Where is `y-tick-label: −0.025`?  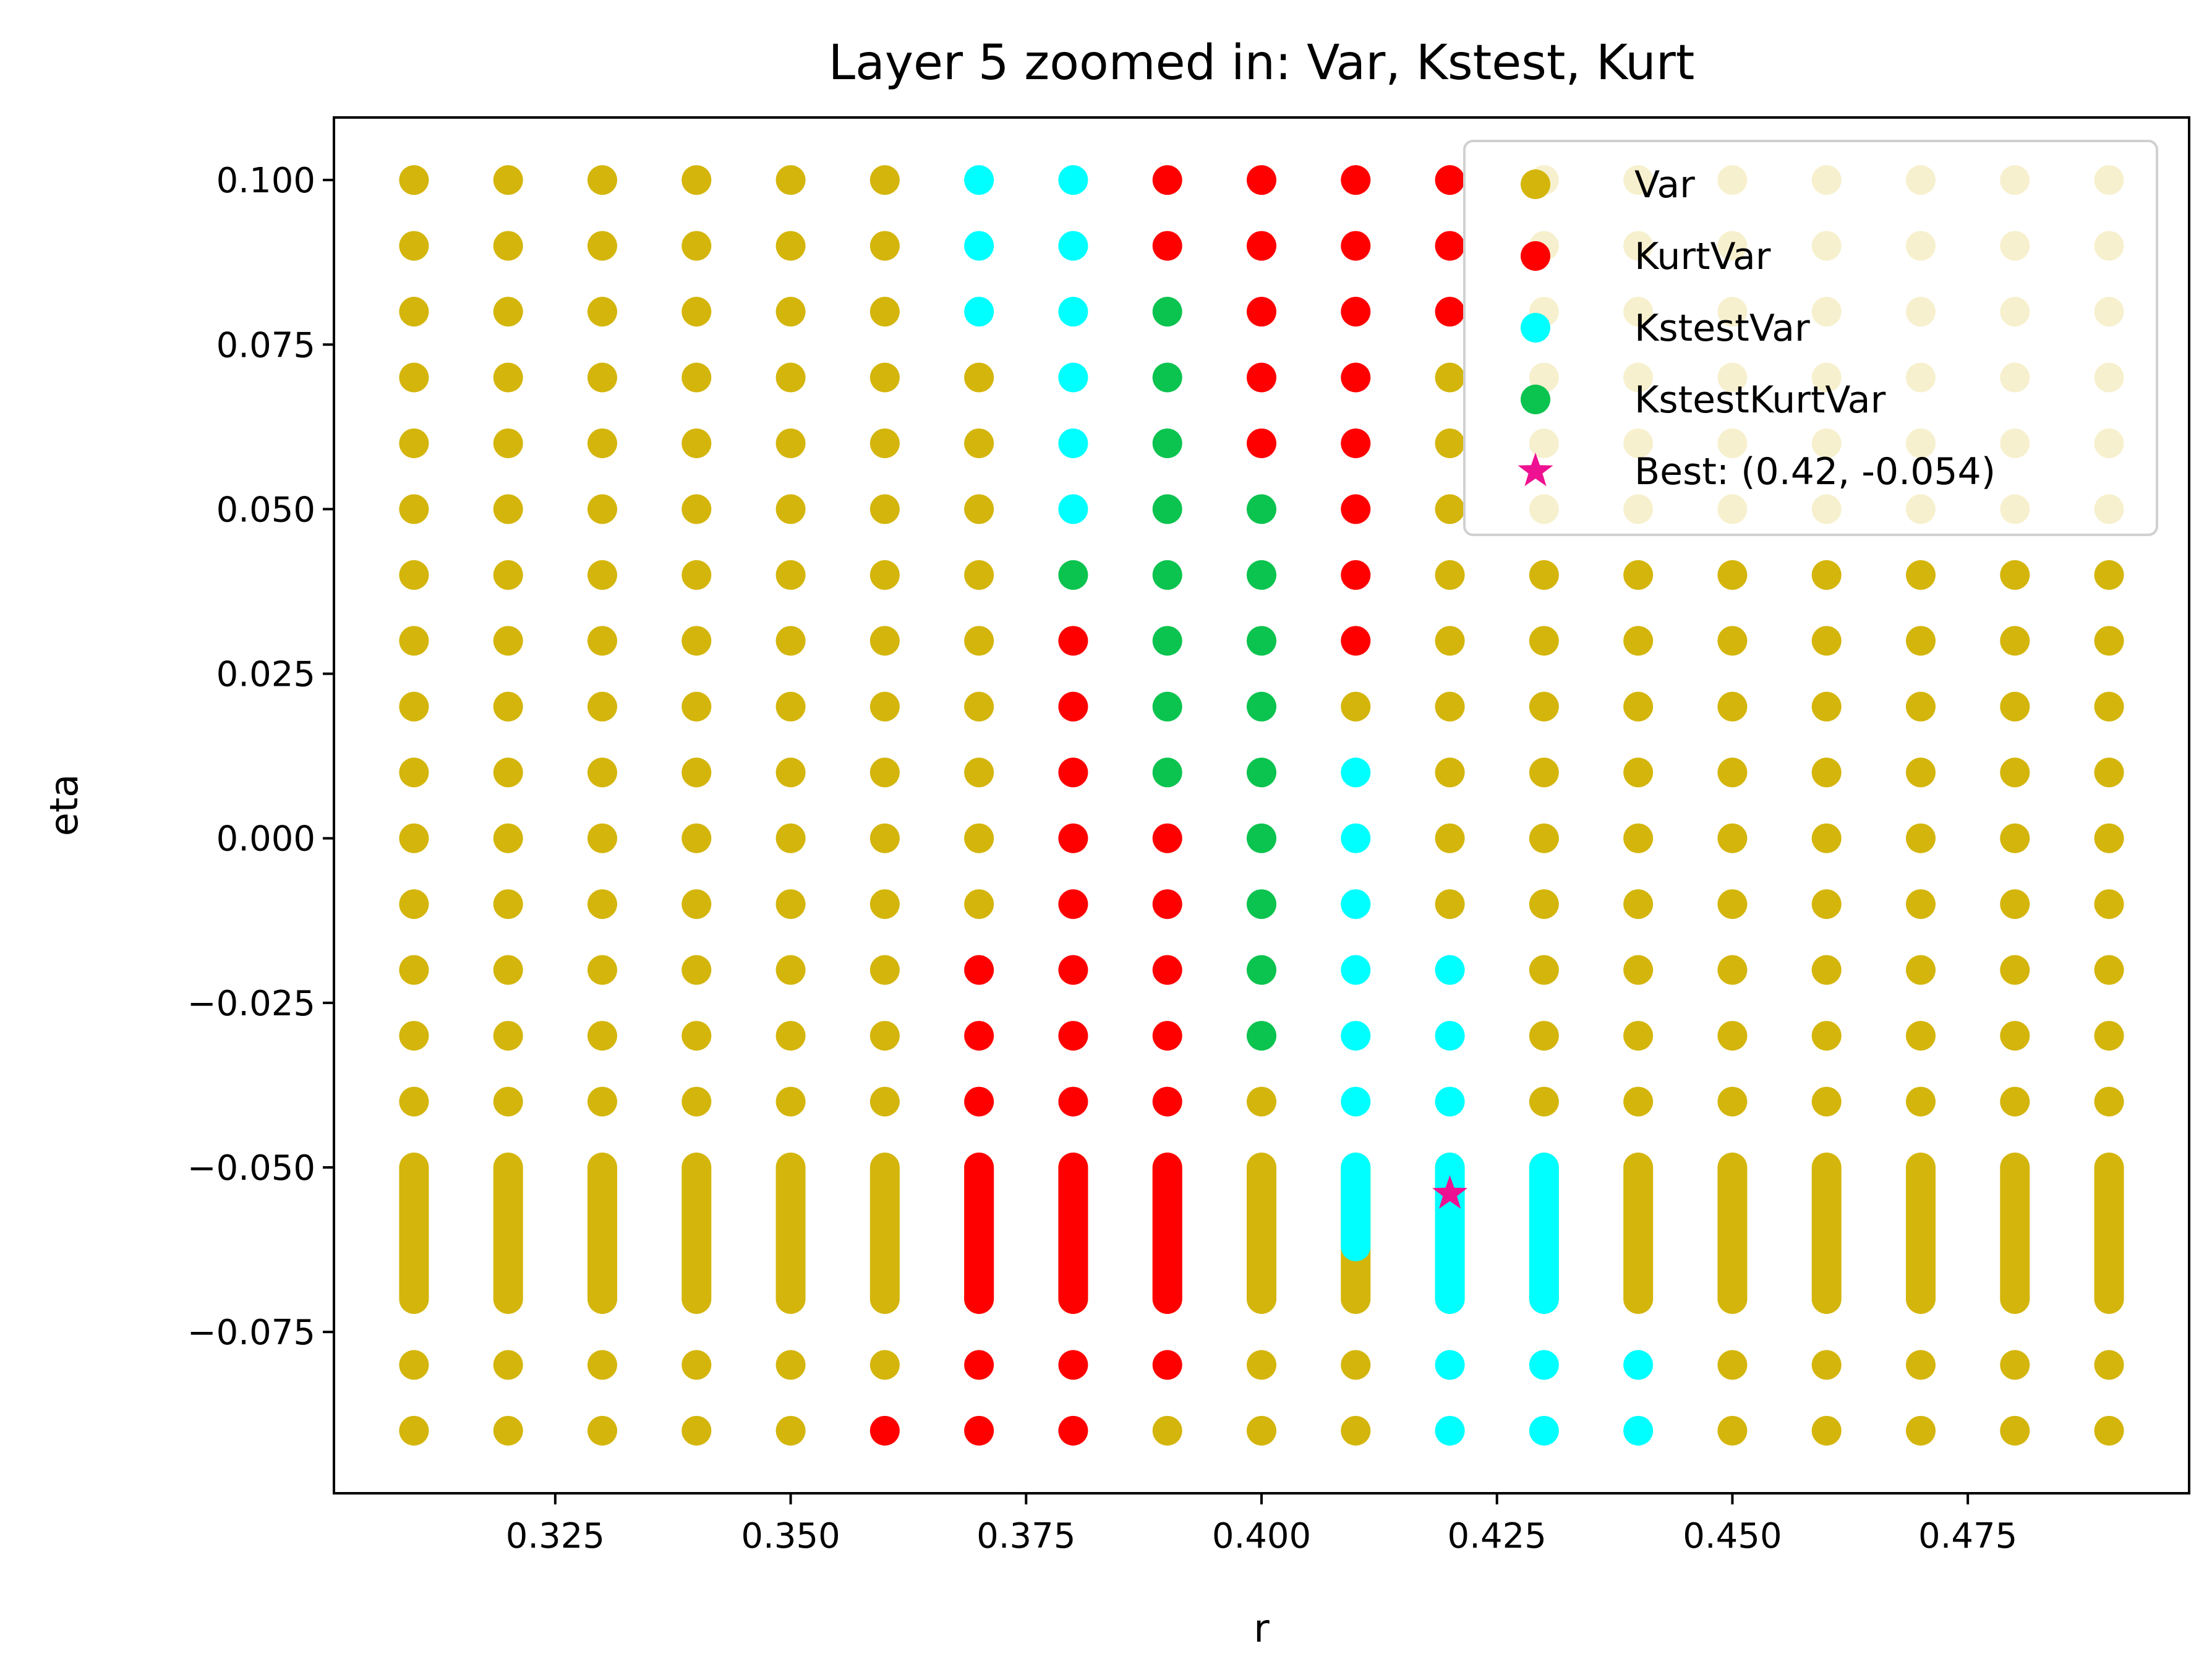
y-tick-label: −0.025 is located at coordinates (251, 1004).